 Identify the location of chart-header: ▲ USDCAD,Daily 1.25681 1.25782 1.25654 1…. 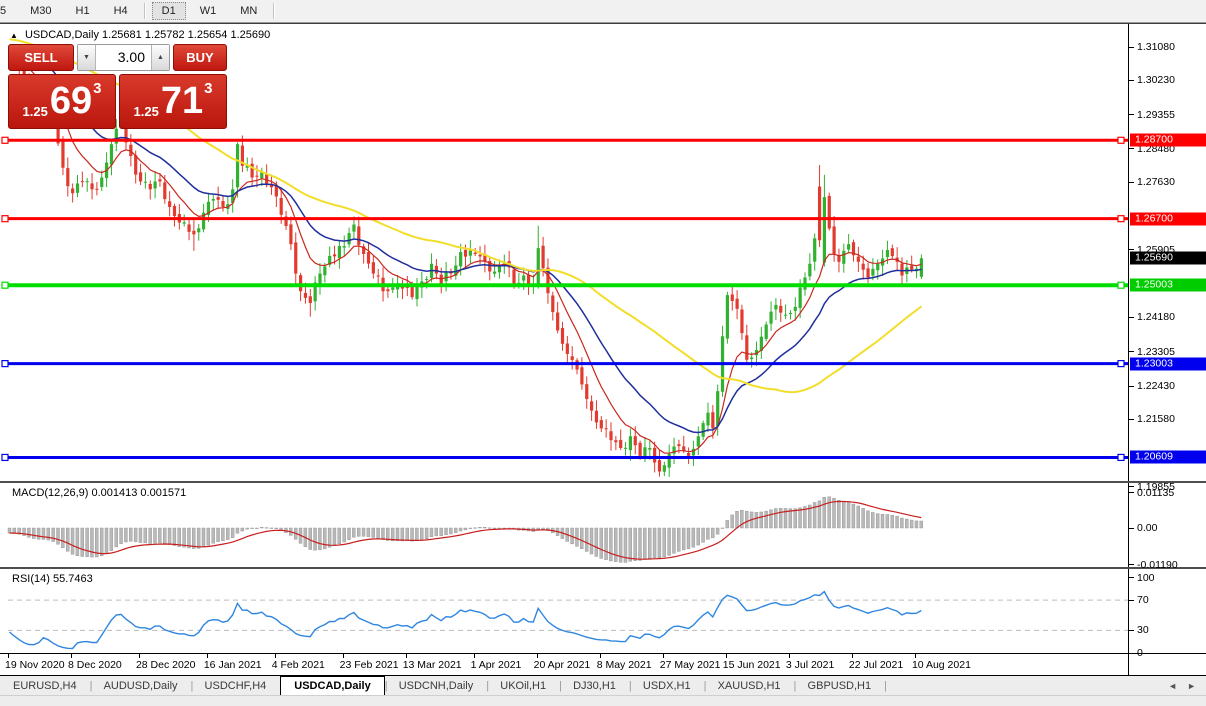
(140, 35).